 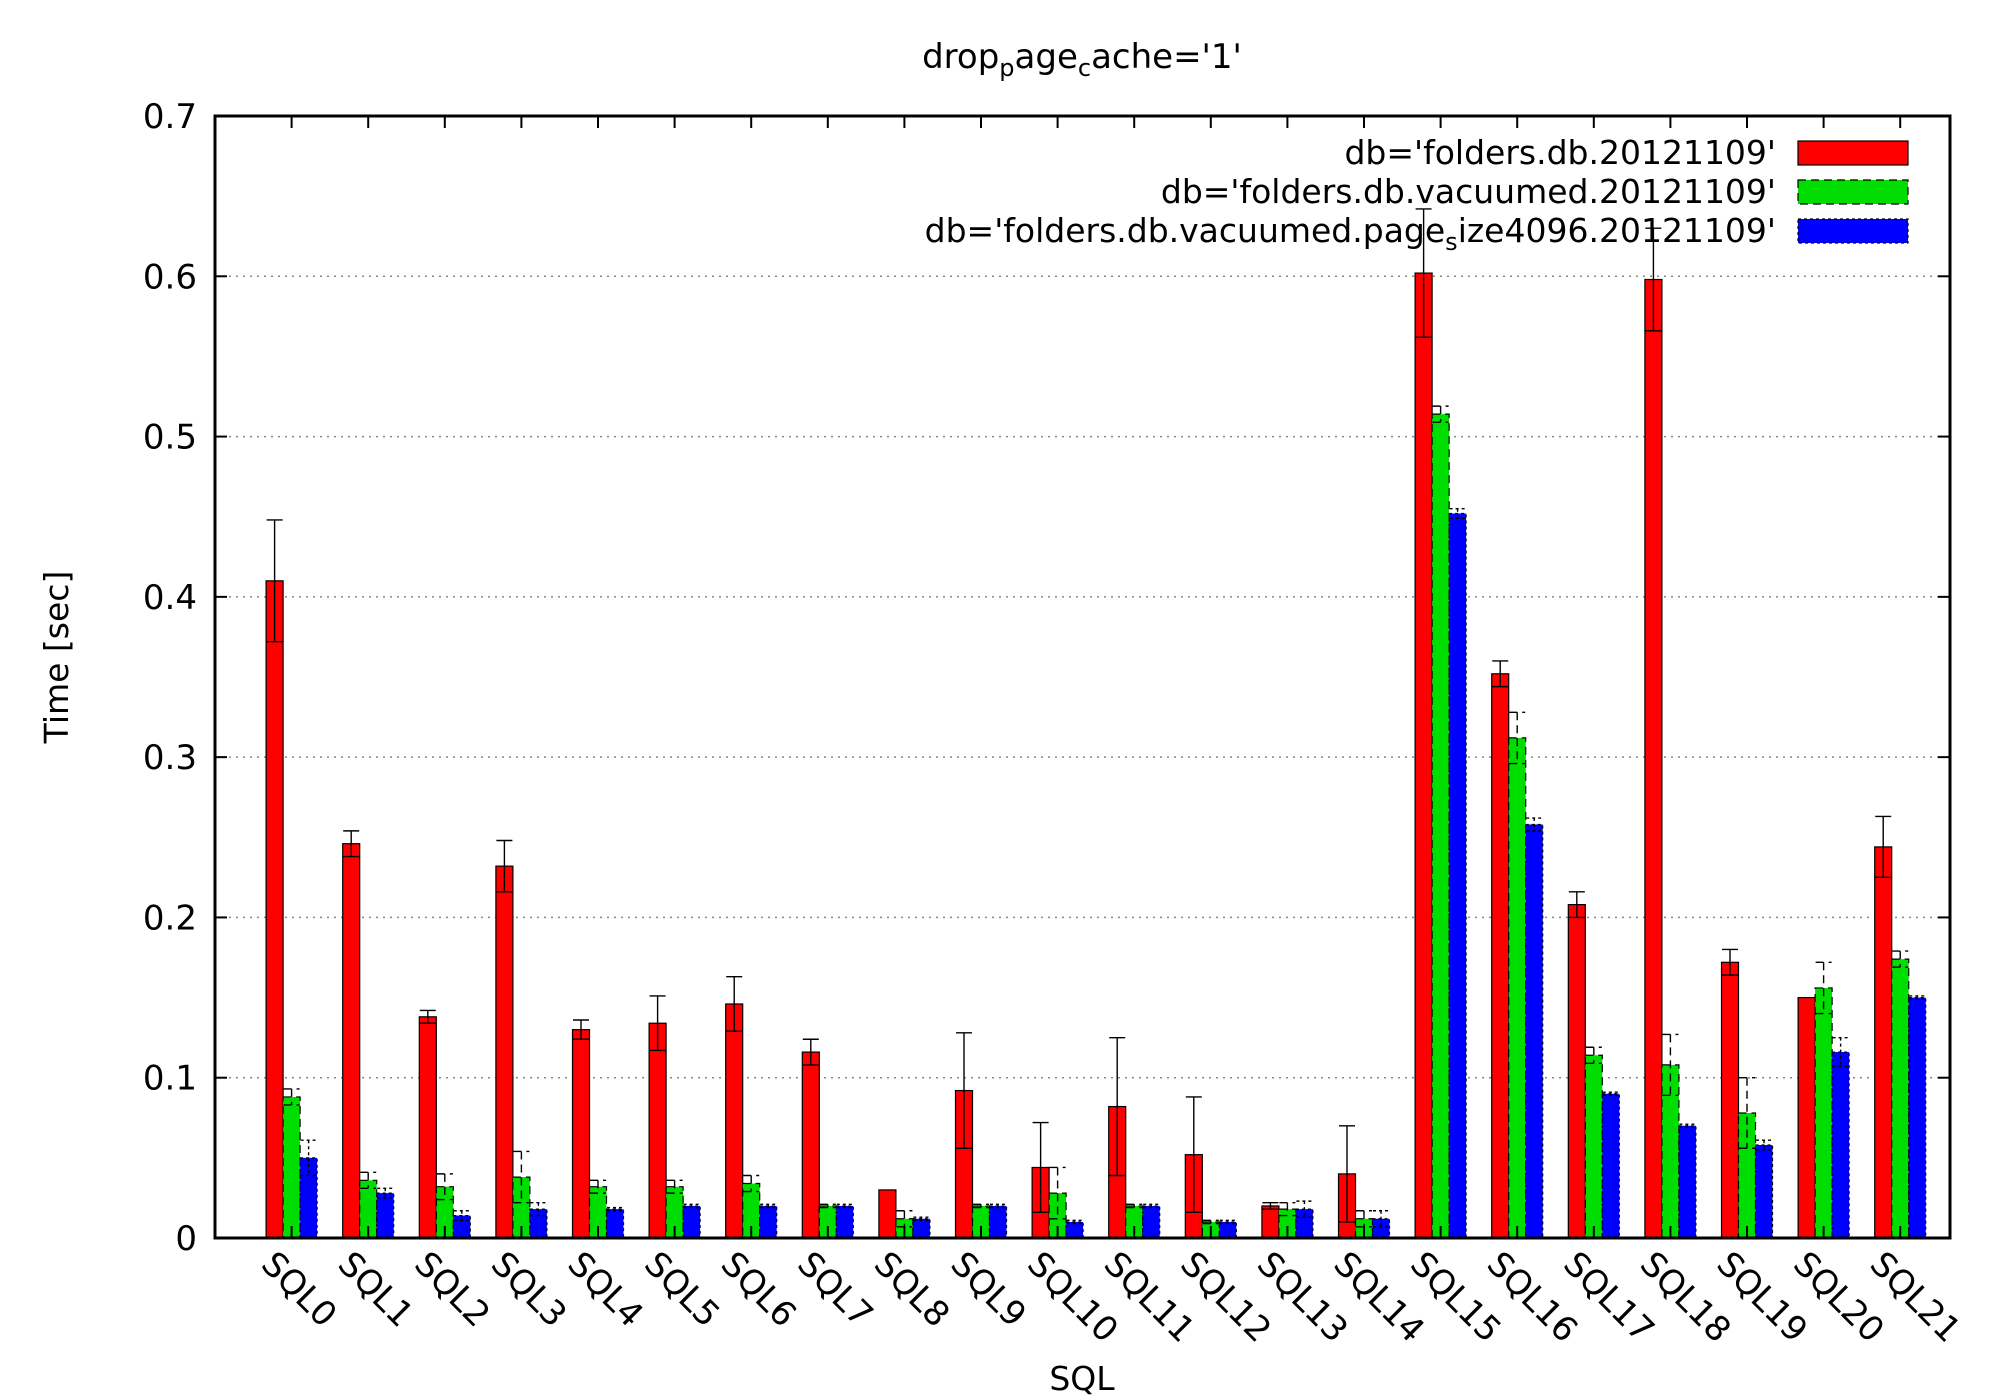 What do you see at coordinates (988, 1289) in the screenshot?
I see `x-tick-label: SQL9` at bounding box center [988, 1289].